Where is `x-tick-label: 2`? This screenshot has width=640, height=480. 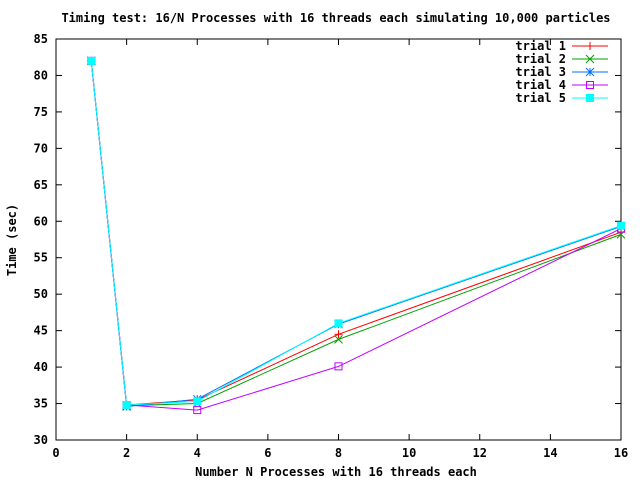 x-tick-label: 2 is located at coordinates (126, 453).